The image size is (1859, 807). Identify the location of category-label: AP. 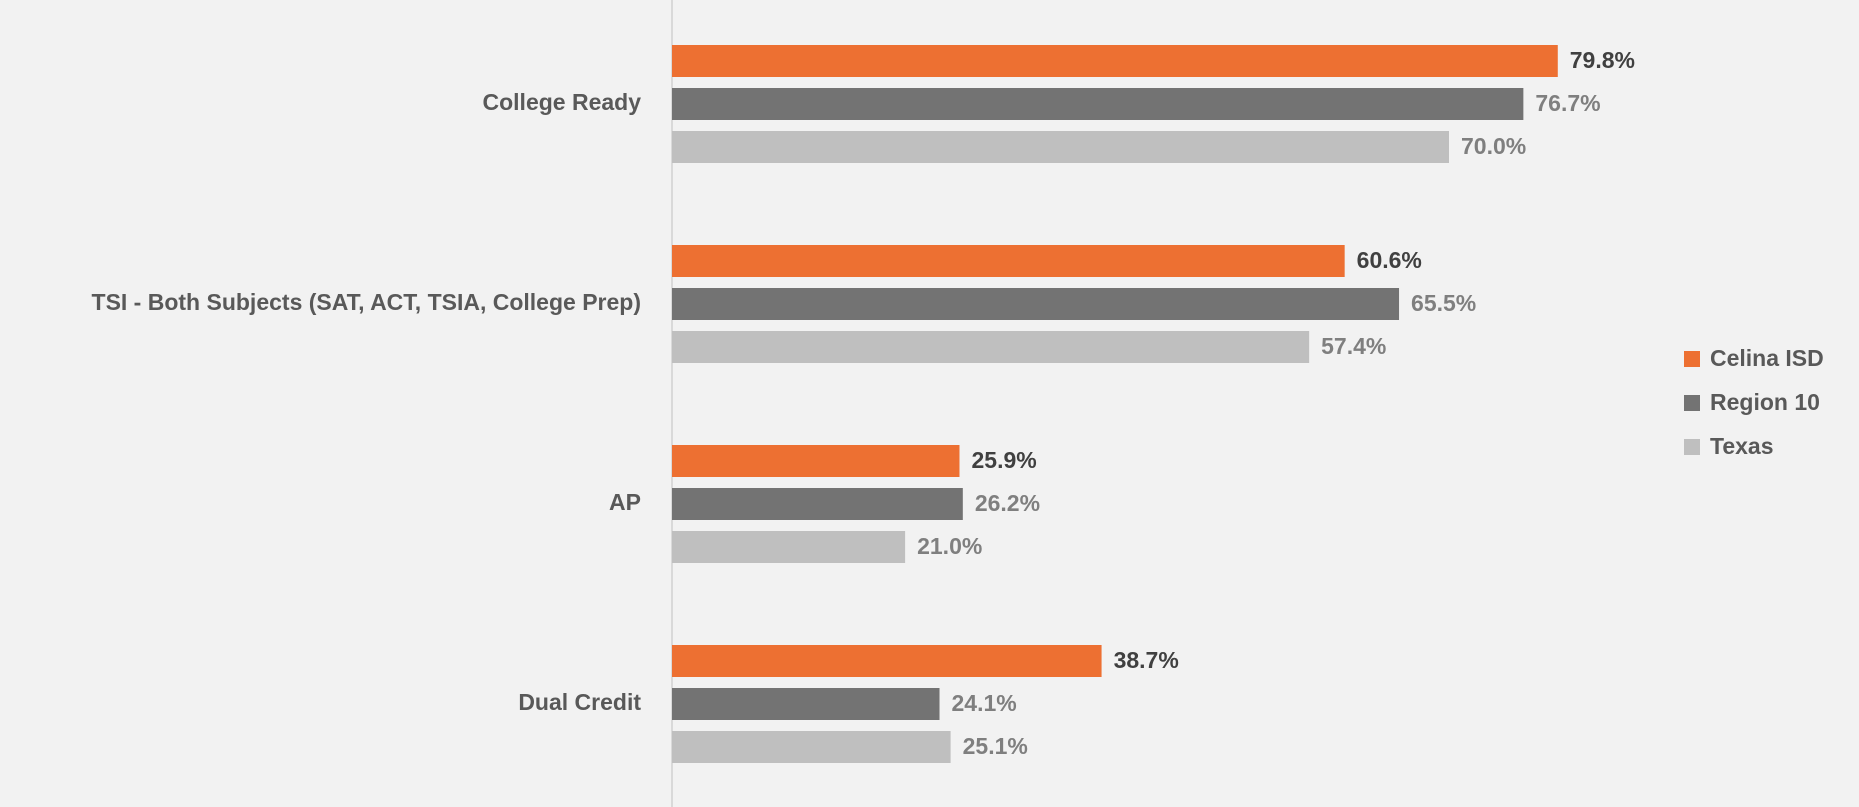
(625, 502).